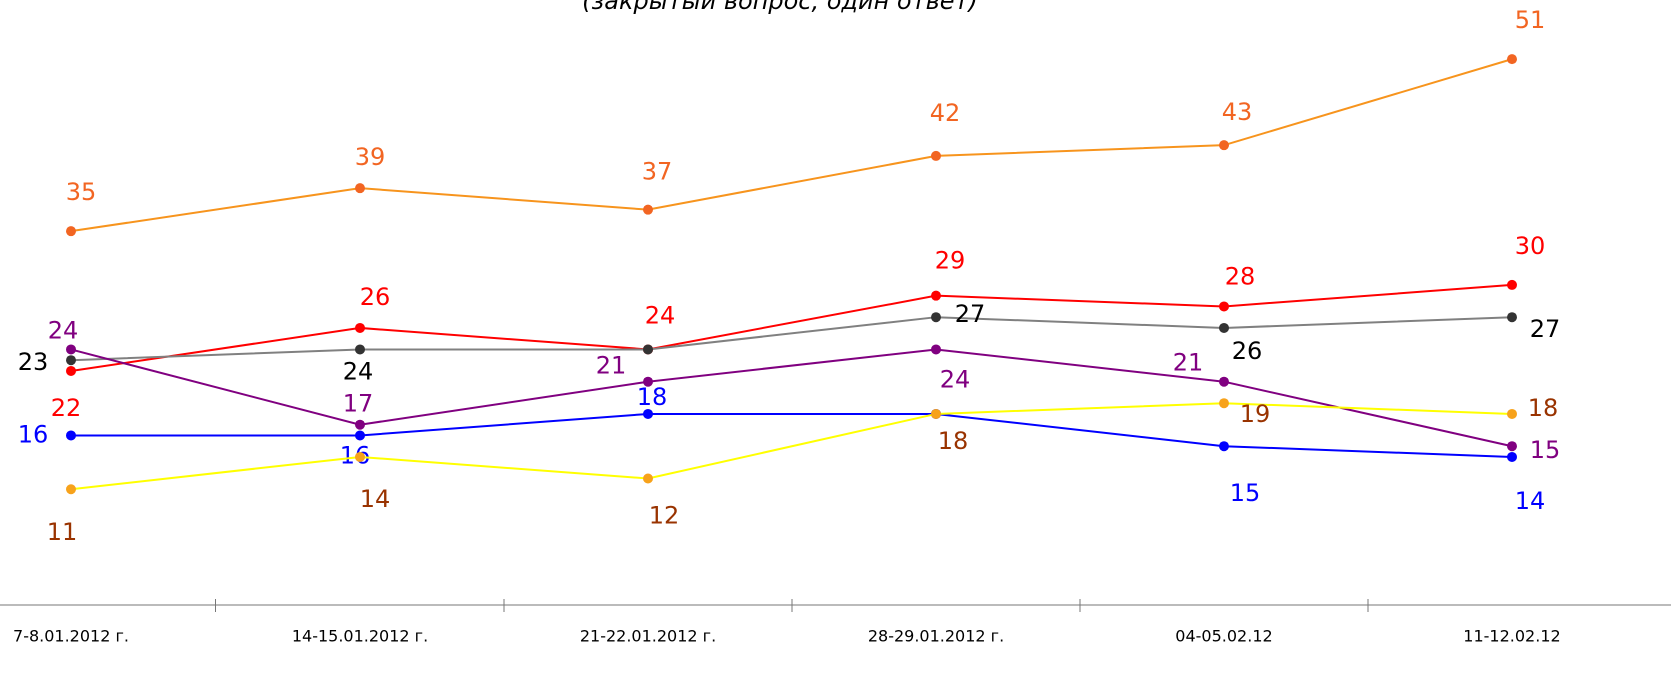  What do you see at coordinates (664, 515) in the screenshot?
I see `data-label: 12` at bounding box center [664, 515].